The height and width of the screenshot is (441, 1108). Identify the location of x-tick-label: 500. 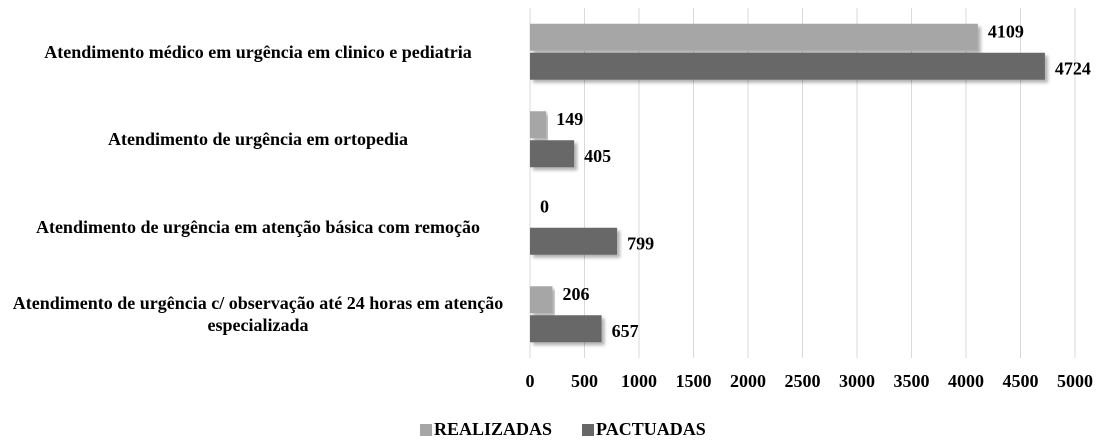
(584, 381).